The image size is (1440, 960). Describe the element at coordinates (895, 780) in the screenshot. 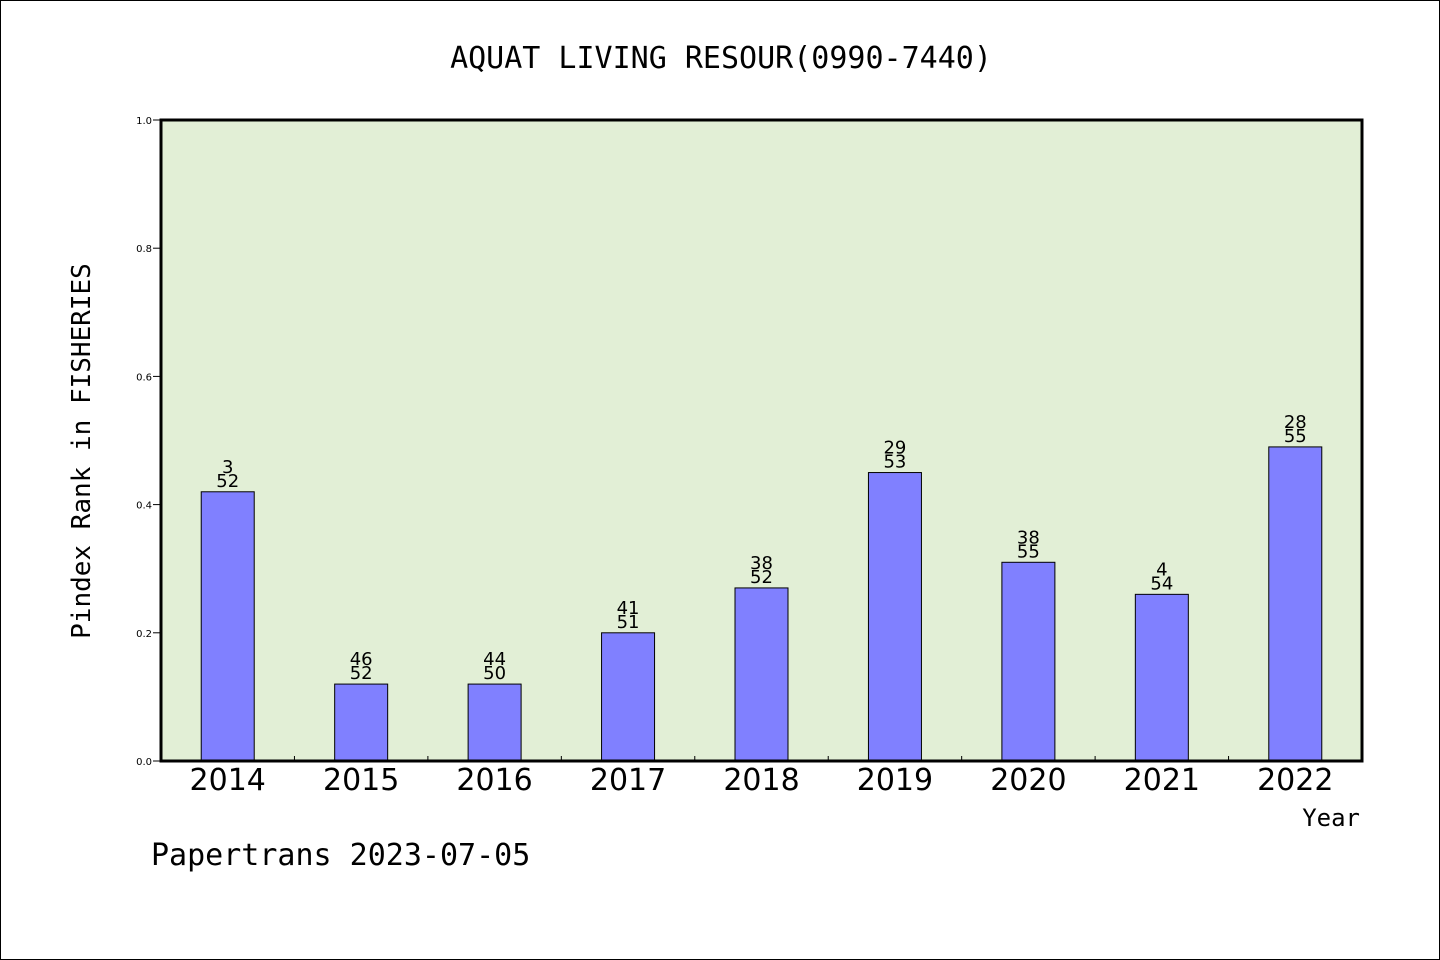

I see `x-tick-label-2019: 2019` at that location.